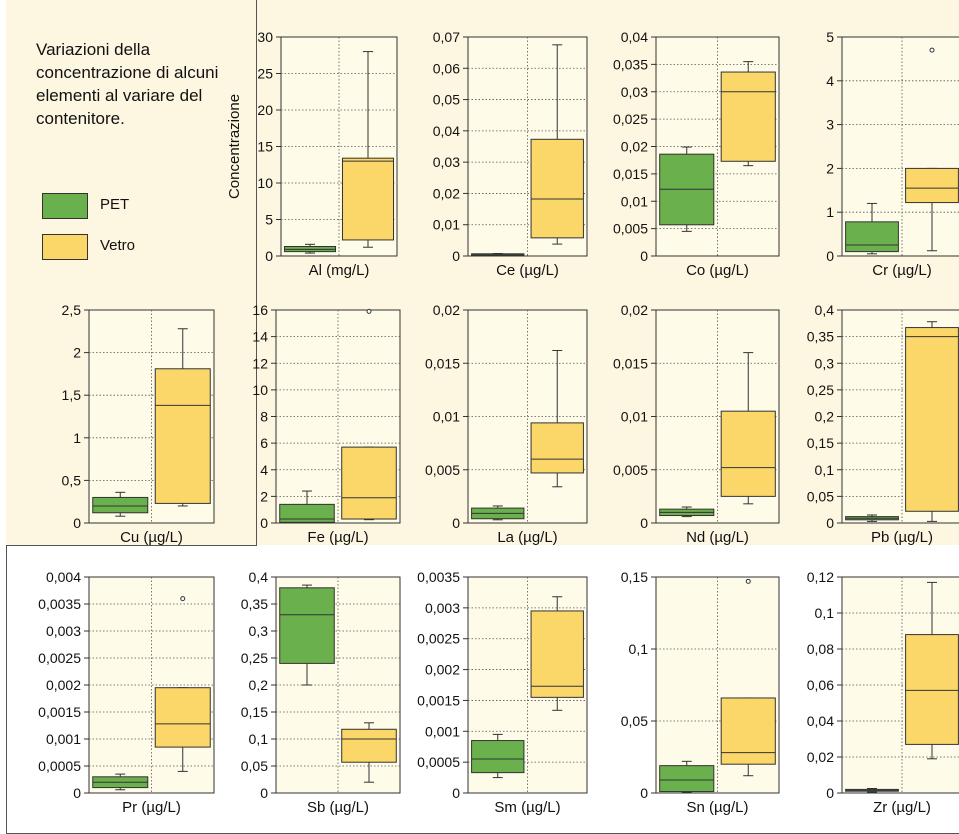 The width and height of the screenshot is (959, 834). Describe the element at coordinates (506, 424) in the screenshot. I see `chart-panel: 0 0,005 0,01 0,015 0,02 La (µg/L)` at that location.